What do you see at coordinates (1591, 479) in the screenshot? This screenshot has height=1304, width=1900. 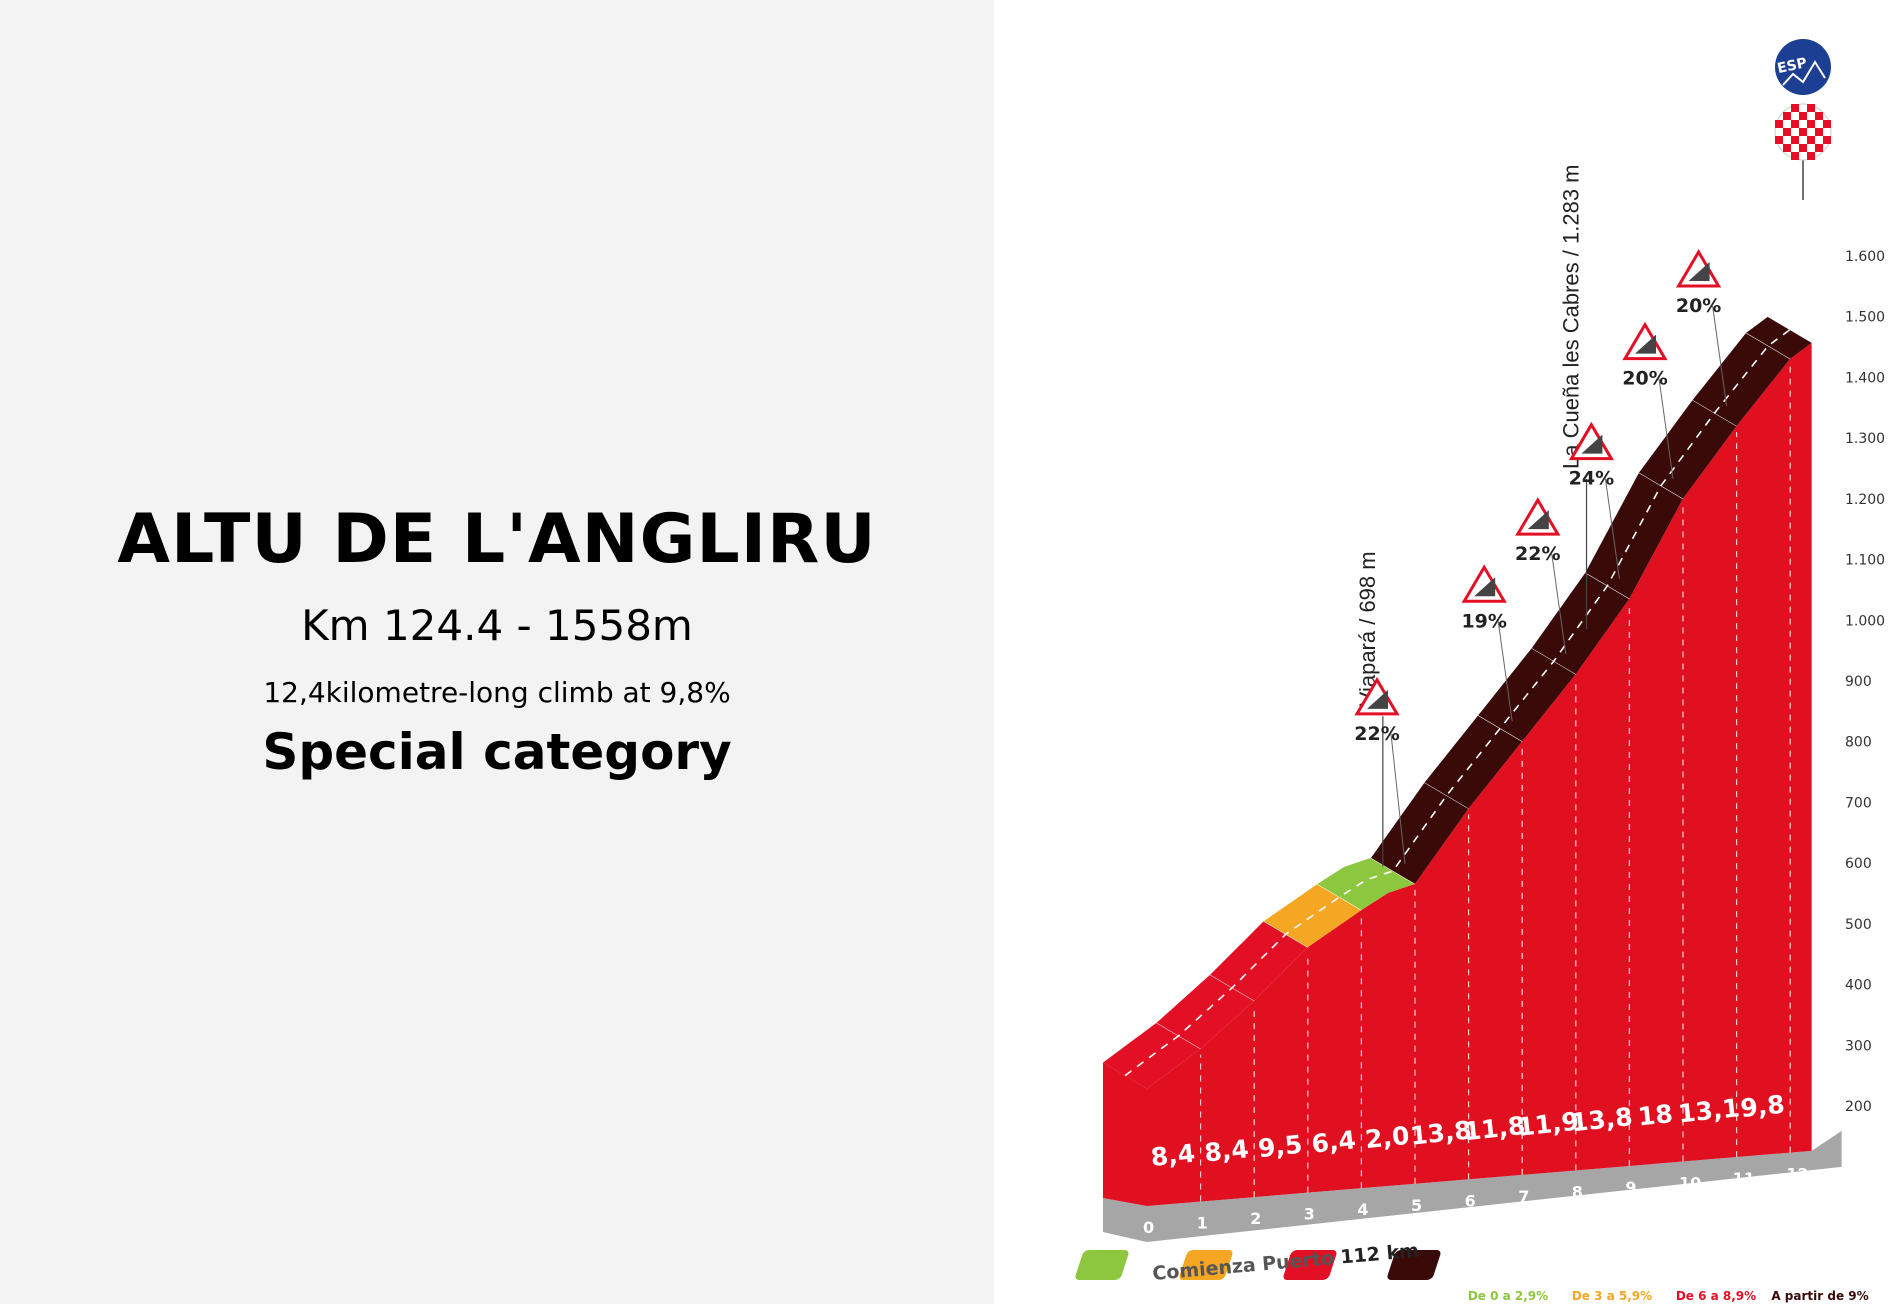 I see `gradient-sign-label: 24%` at bounding box center [1591, 479].